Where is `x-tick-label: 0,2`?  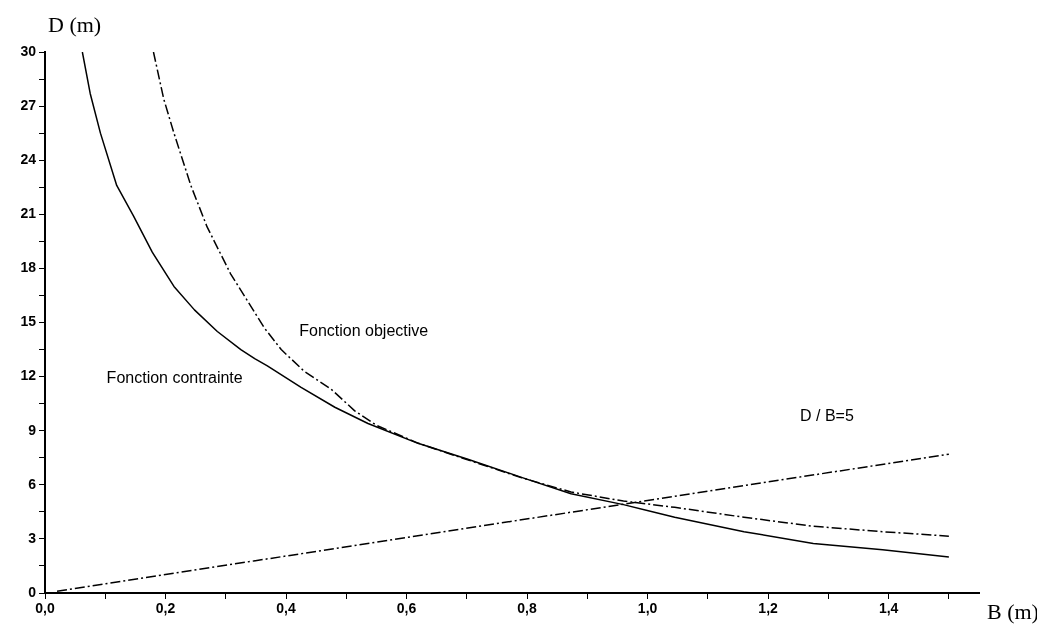 x-tick-label: 0,2 is located at coordinates (165, 608).